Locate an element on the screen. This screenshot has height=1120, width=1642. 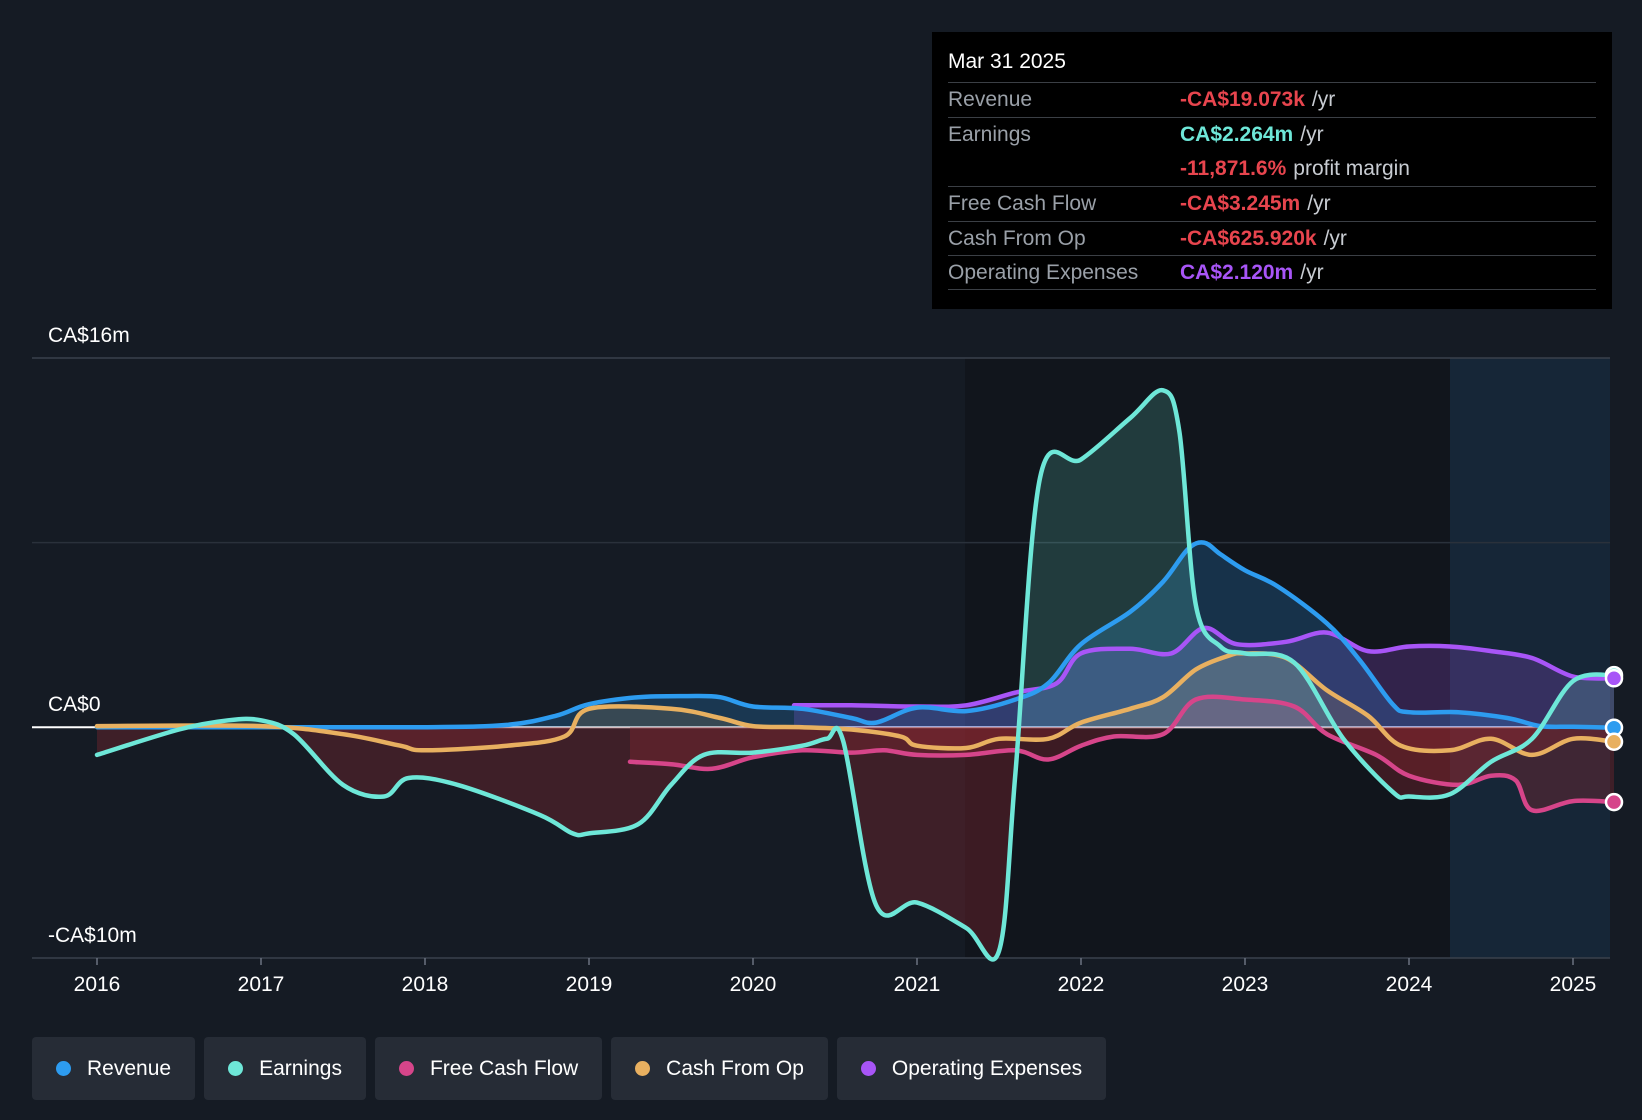
series-line-free-cash-flow is located at coordinates (1122, 754).